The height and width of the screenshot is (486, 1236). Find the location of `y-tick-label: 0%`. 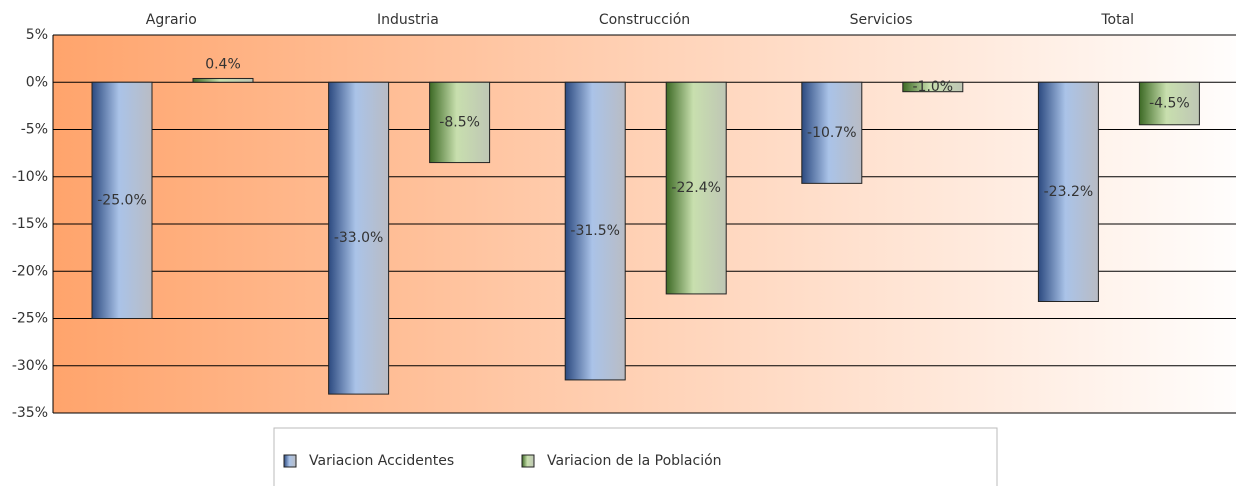

y-tick-label: 0% is located at coordinates (37, 82).